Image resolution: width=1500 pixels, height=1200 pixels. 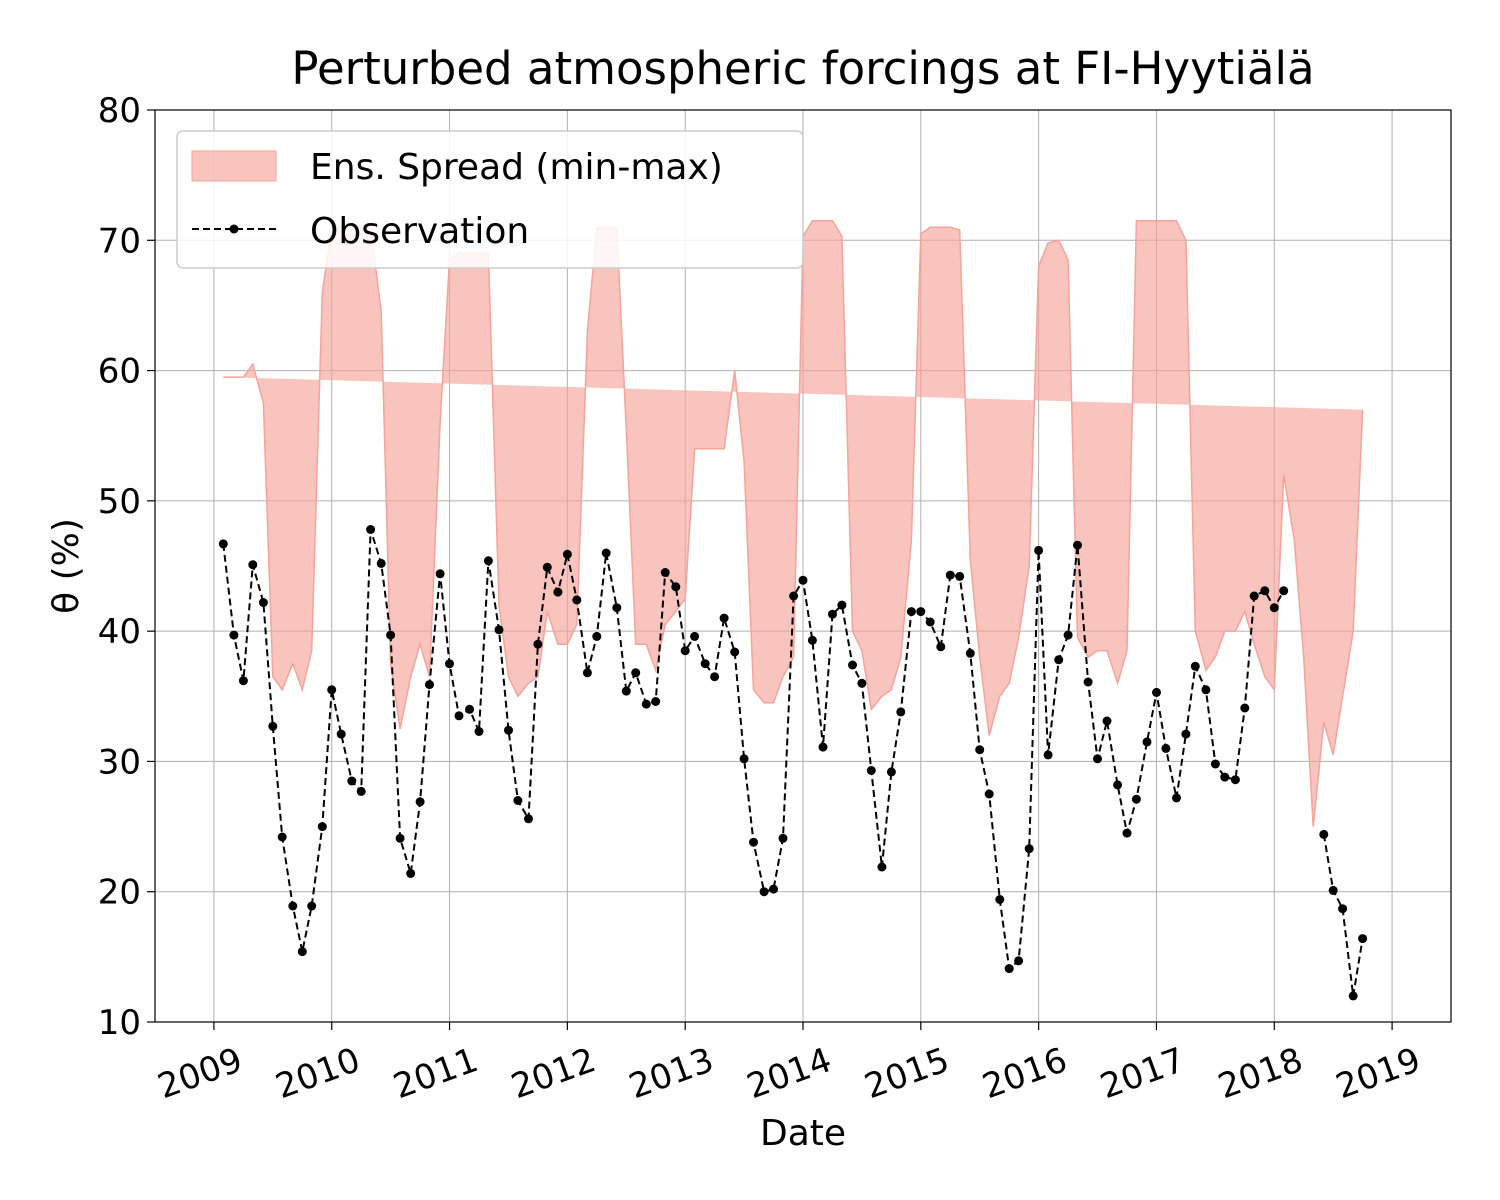 I want to click on x-tick-label: 2013, so click(x=671, y=1073).